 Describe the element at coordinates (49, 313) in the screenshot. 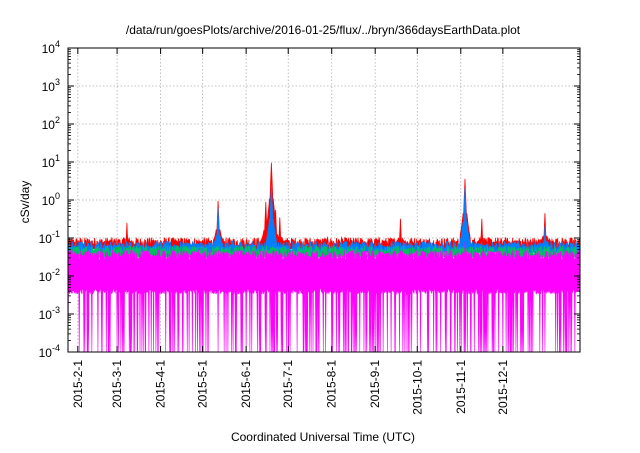

I see `y-tick-label: 10⁻³` at that location.